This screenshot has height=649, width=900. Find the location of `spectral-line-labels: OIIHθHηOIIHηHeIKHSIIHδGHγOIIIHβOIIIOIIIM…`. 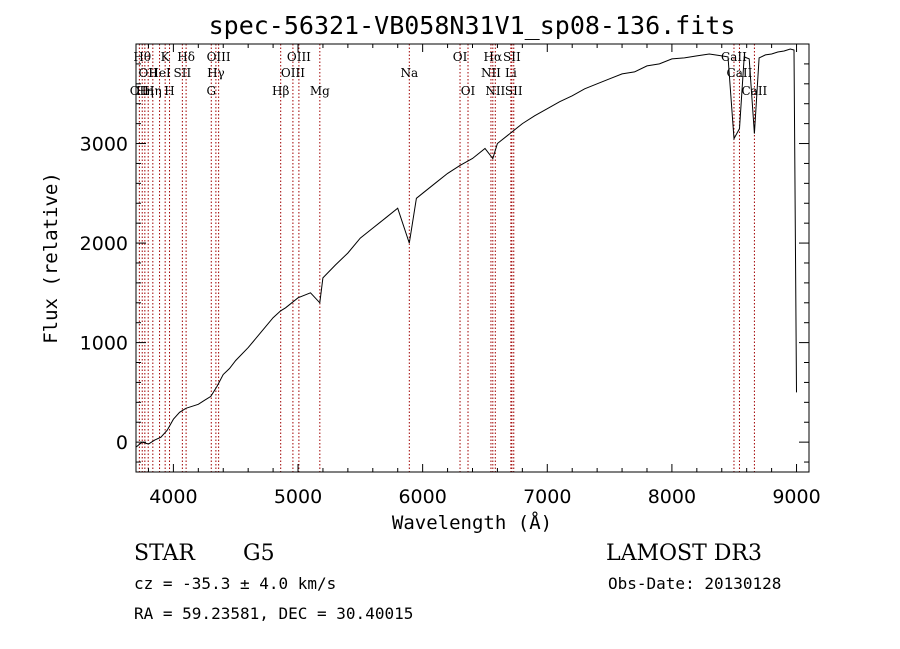

spectral-line-labels: OIIHθHηOIIHηHeIKHSIIHδGHγOIIIHβOIIIOIIIM… is located at coordinates (449, 74).